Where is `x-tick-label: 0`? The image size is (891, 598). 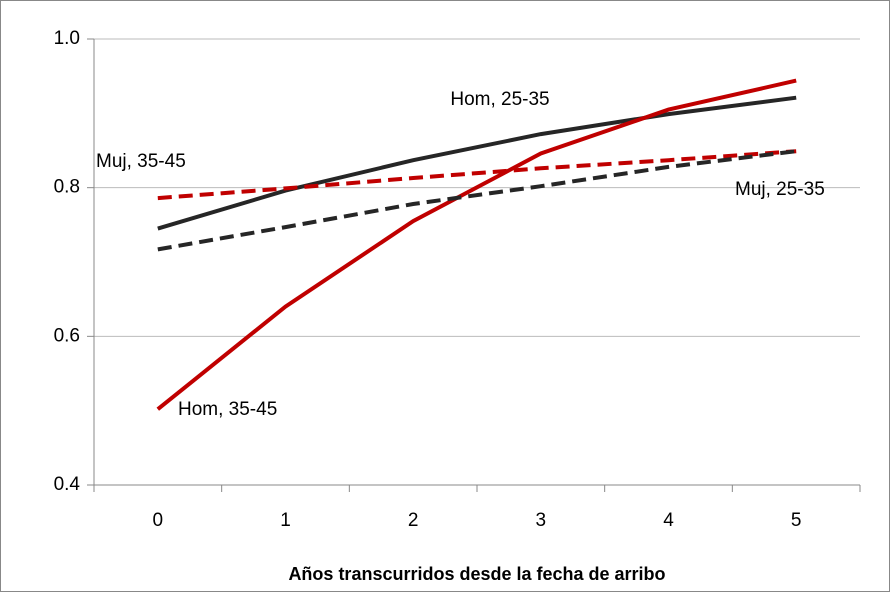
x-tick-label: 0 is located at coordinates (158, 520).